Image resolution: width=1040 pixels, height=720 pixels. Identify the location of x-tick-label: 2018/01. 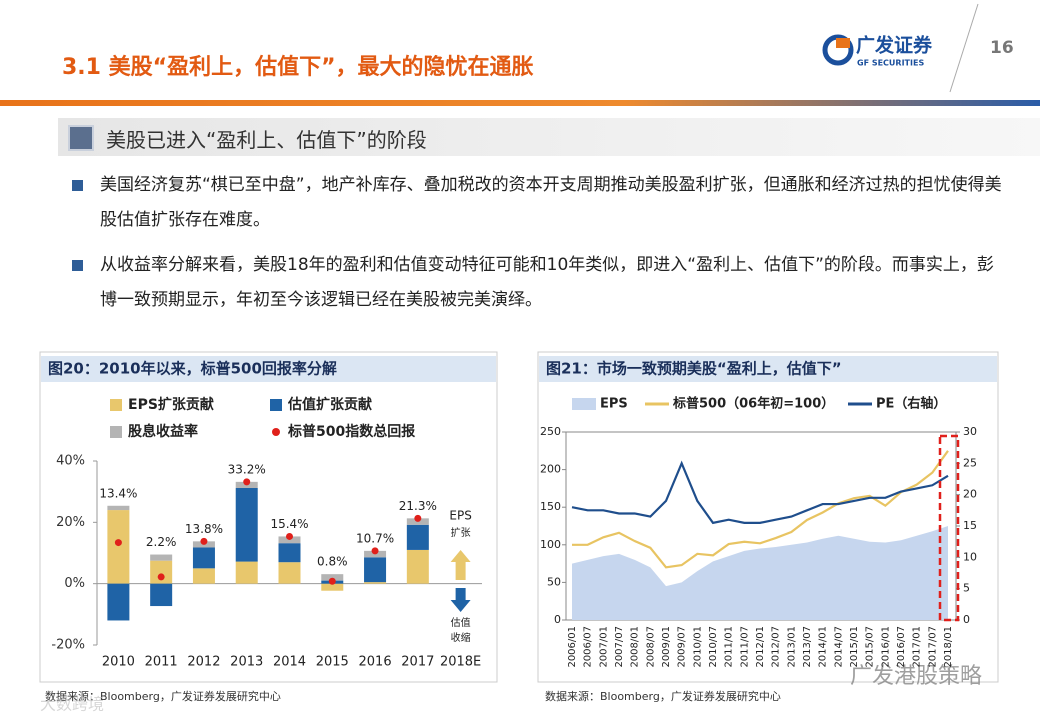
(948, 647).